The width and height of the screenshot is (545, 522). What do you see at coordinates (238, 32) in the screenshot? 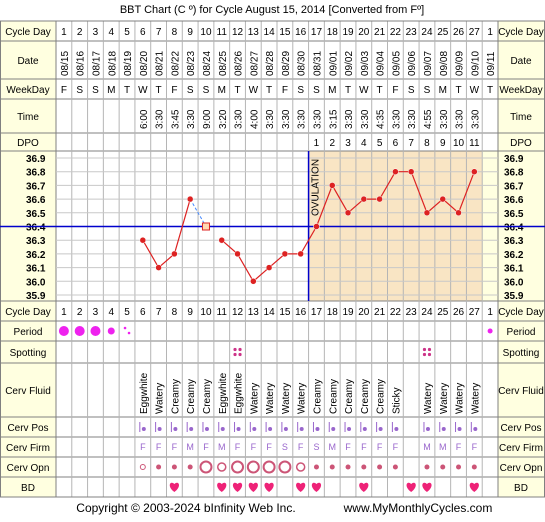
I see `cycle-day-number: 12` at bounding box center [238, 32].